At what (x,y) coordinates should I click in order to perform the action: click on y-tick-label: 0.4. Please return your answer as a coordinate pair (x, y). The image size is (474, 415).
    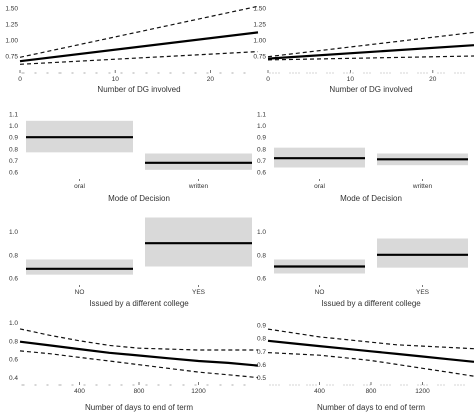
    Looking at the image, I should click on (13, 378).